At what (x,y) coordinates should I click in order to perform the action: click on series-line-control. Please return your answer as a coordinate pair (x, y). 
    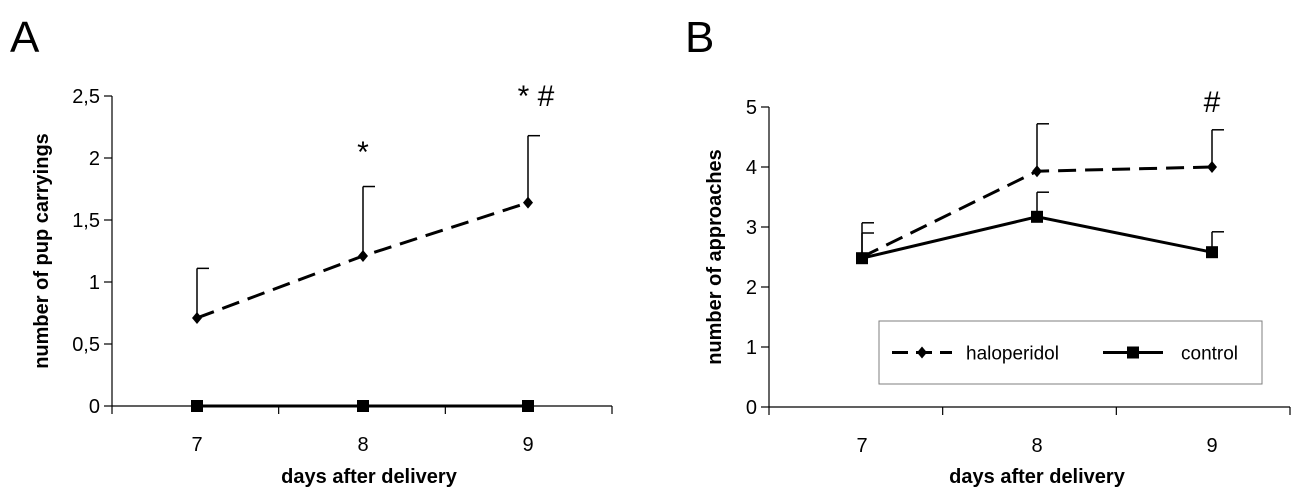
    Looking at the image, I should click on (1037, 237).